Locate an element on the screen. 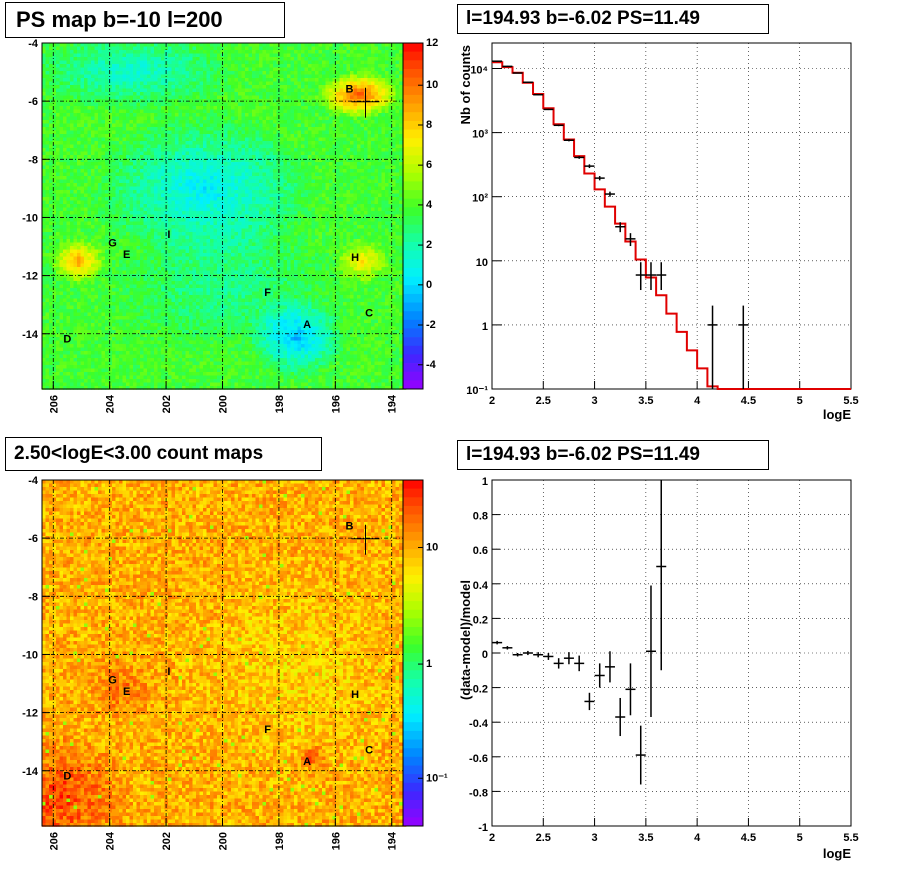 This screenshot has height=871, width=898. map2-title: 2.50<logE<3.00 count maps is located at coordinates (163, 454).